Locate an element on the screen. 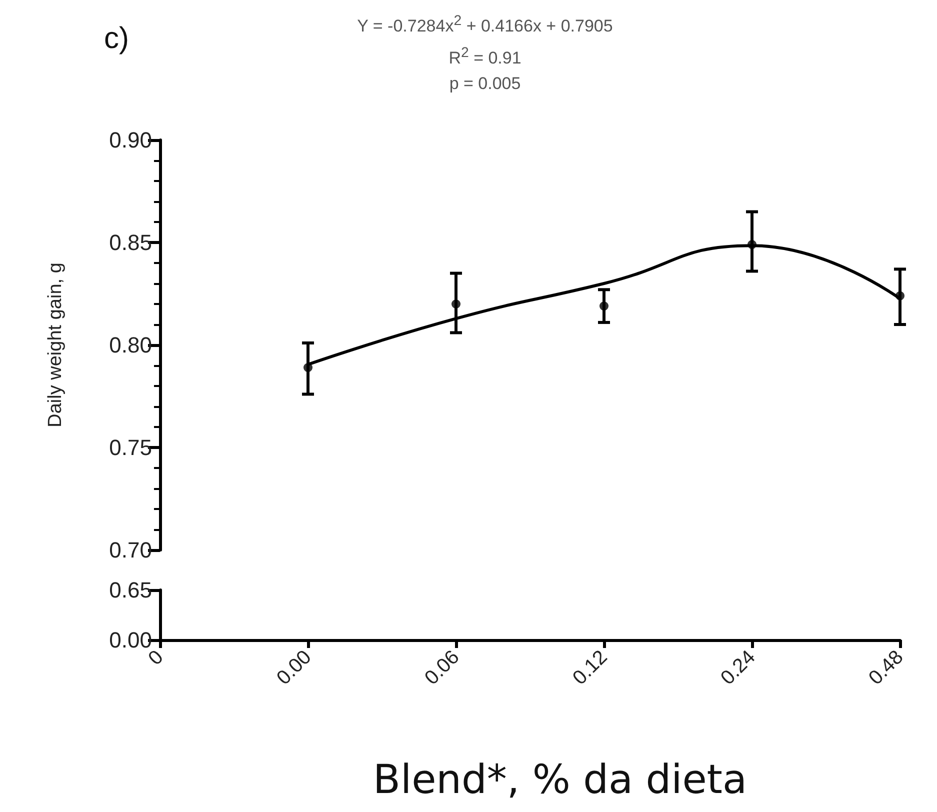 The image size is (937, 812). y-tick-label: 0.80 is located at coordinates (130, 345).